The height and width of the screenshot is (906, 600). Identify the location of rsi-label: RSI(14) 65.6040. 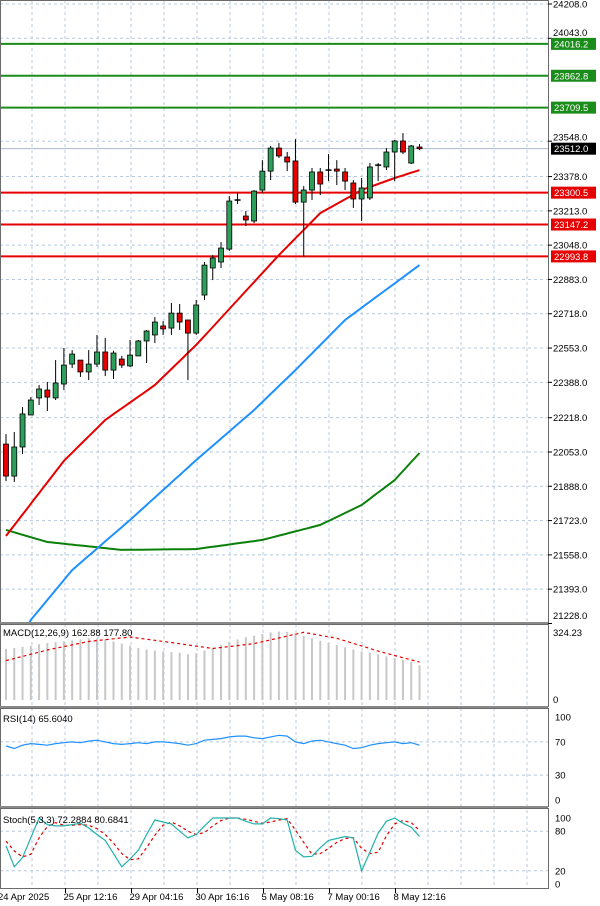
(38, 719).